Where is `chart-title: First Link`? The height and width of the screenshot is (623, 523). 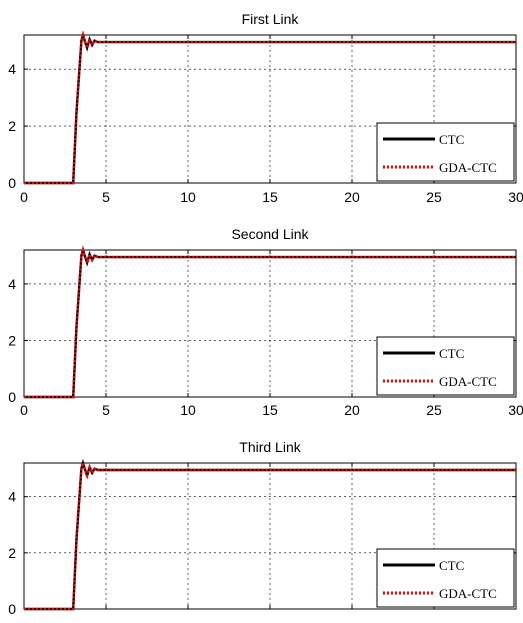 chart-title: First Link is located at coordinates (271, 19).